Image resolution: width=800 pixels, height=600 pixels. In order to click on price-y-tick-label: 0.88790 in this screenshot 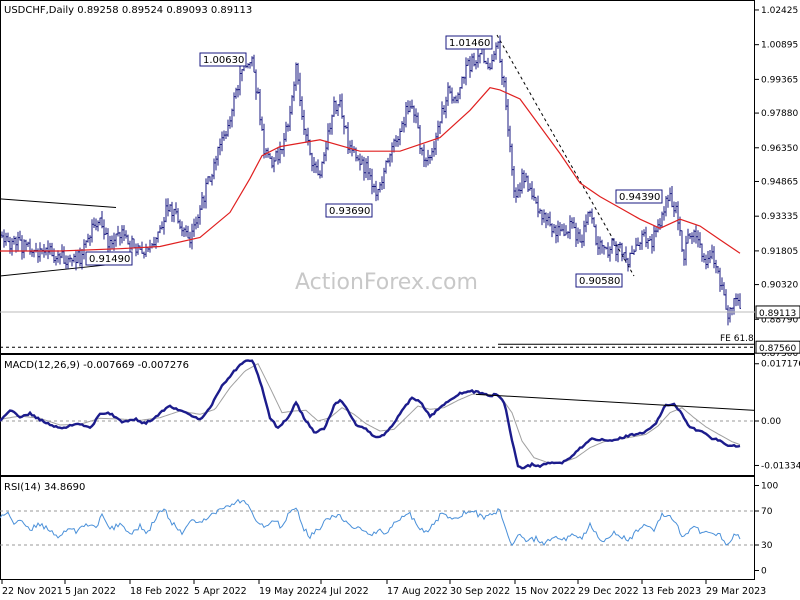, I will do `click(779, 320)`.